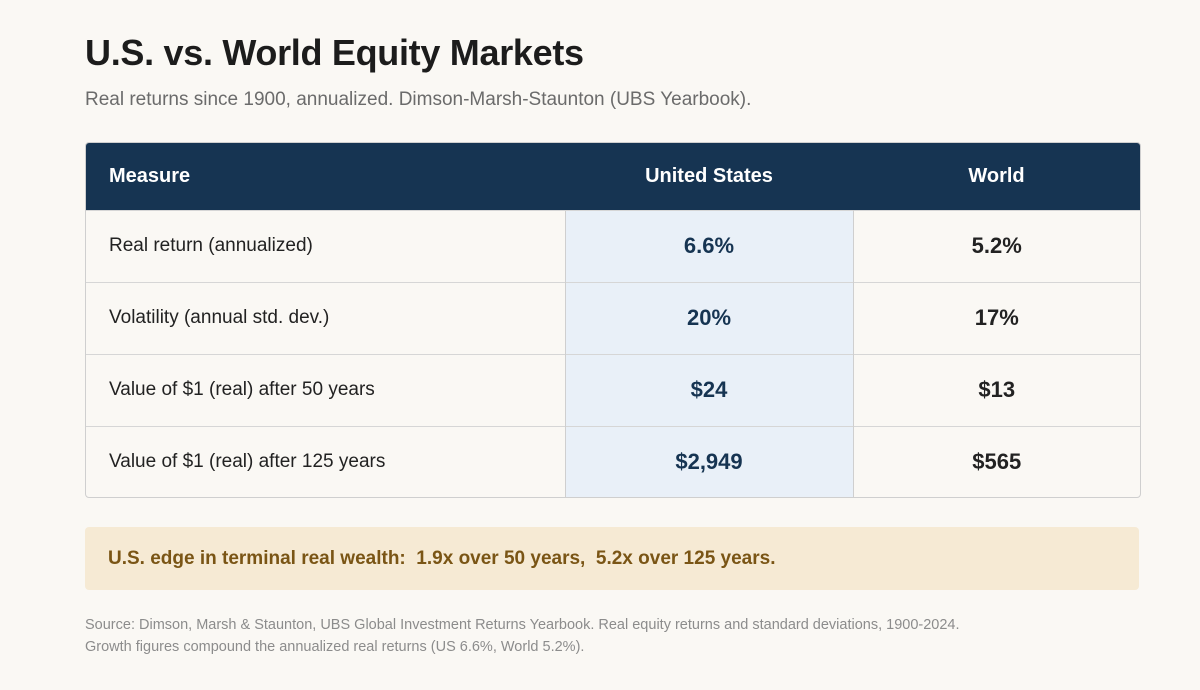 Image resolution: width=1200 pixels, height=690 pixels. What do you see at coordinates (325, 461) in the screenshot?
I see `measure-cell: Value of $1 (real) after 125 years` at bounding box center [325, 461].